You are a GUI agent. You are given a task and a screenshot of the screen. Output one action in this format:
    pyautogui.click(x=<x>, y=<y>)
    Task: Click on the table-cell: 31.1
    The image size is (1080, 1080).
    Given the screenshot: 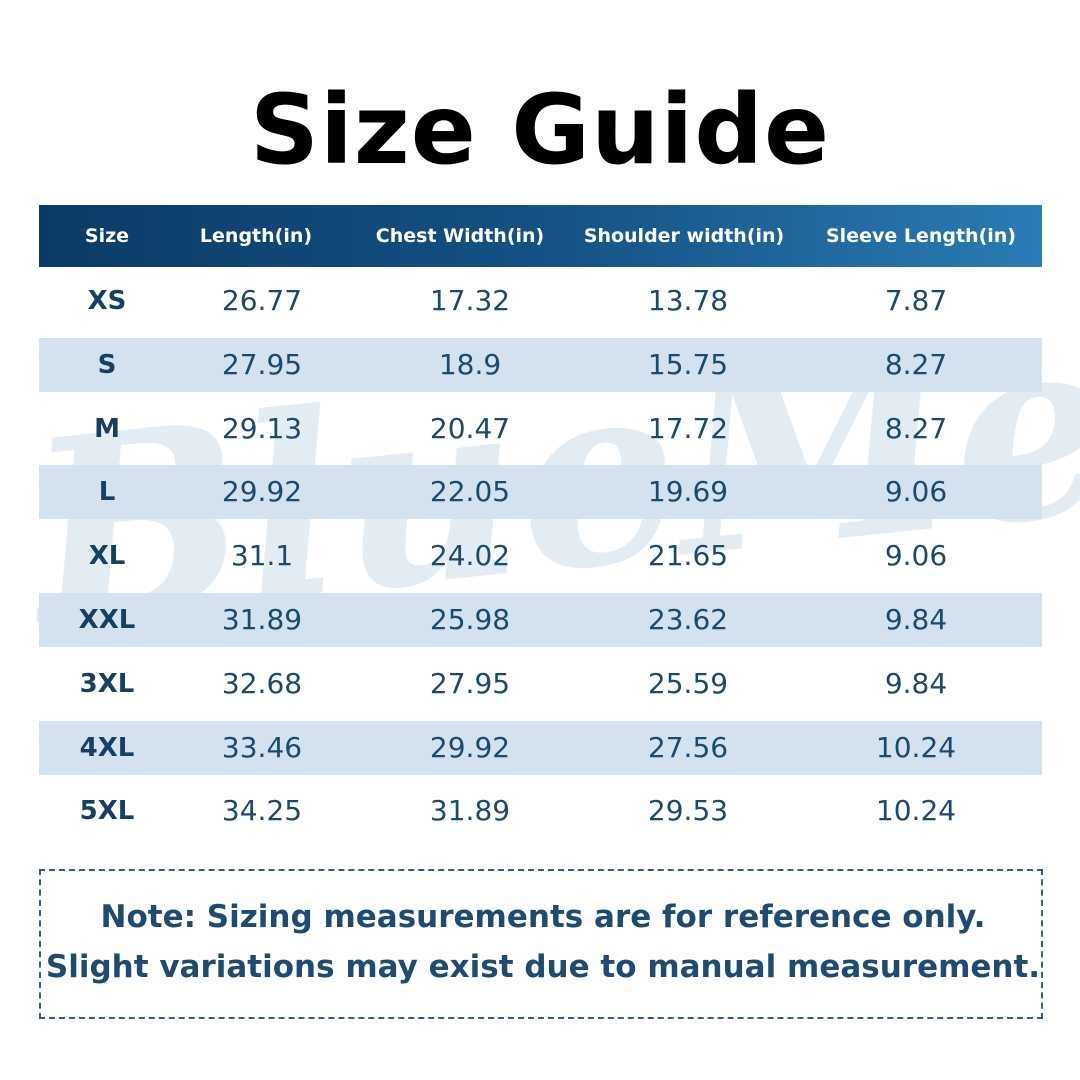 What is the action you would take?
    pyautogui.click(x=262, y=556)
    